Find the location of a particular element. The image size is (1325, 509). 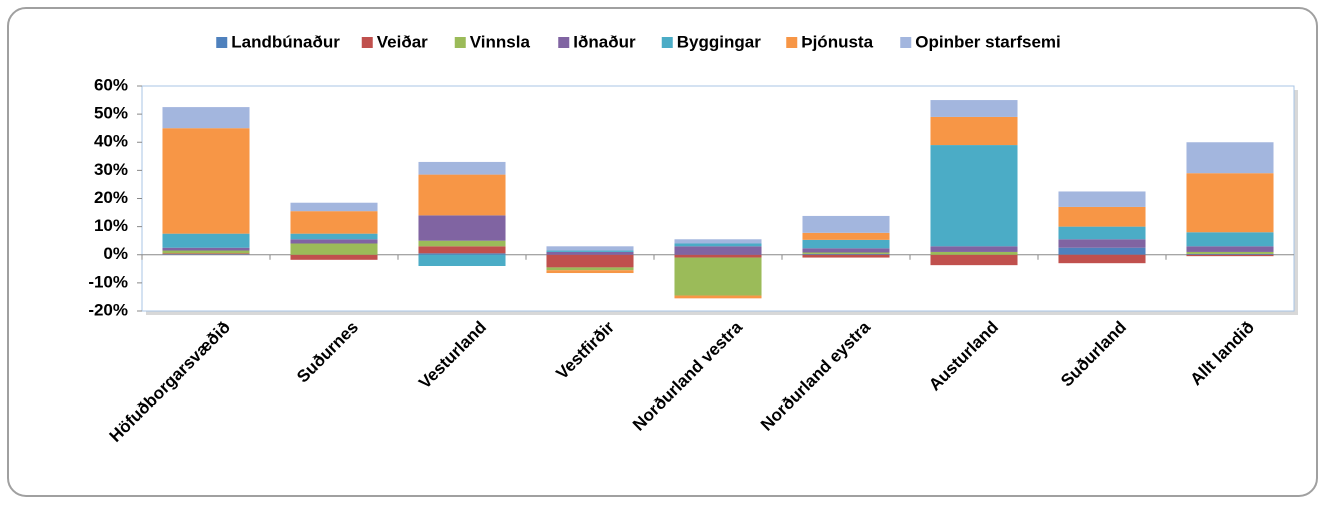

legend-label: Iðnaður is located at coordinates (604, 41).